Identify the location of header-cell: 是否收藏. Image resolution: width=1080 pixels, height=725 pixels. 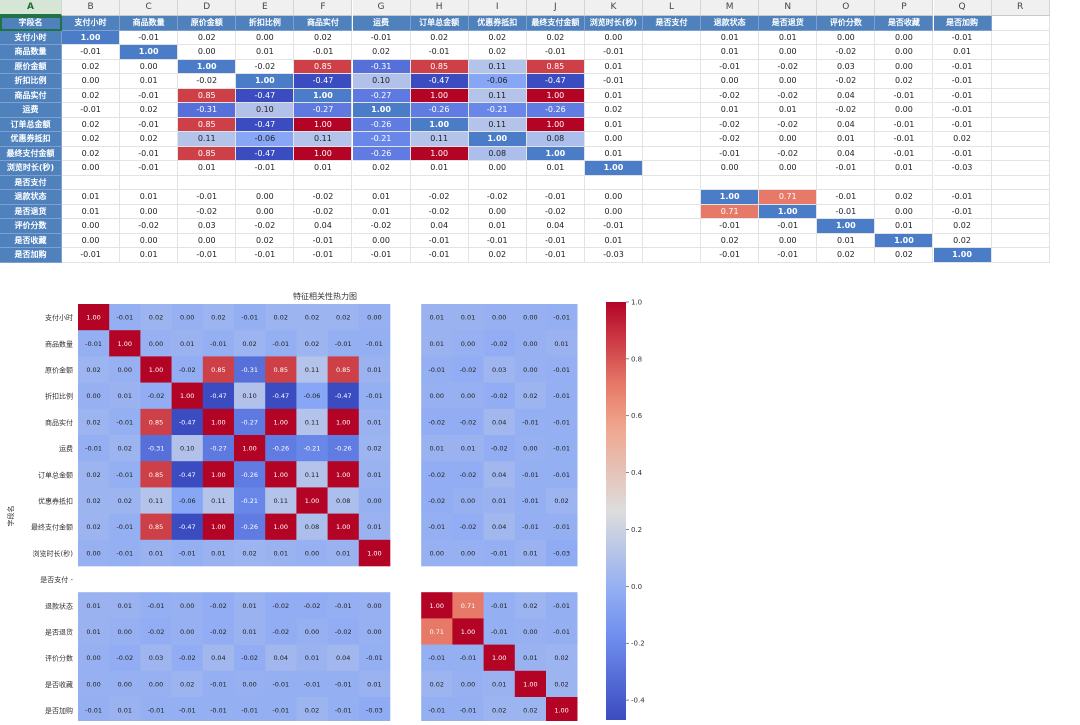
(904, 23).